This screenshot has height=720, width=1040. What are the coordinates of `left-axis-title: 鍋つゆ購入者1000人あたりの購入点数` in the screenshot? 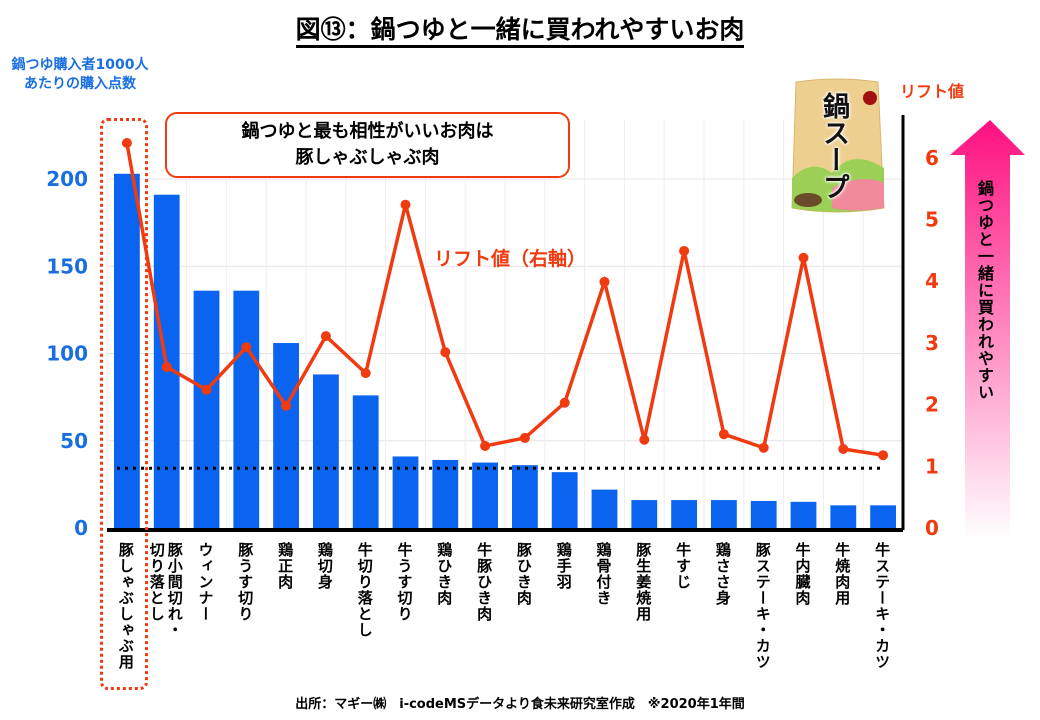 It's located at (80, 74).